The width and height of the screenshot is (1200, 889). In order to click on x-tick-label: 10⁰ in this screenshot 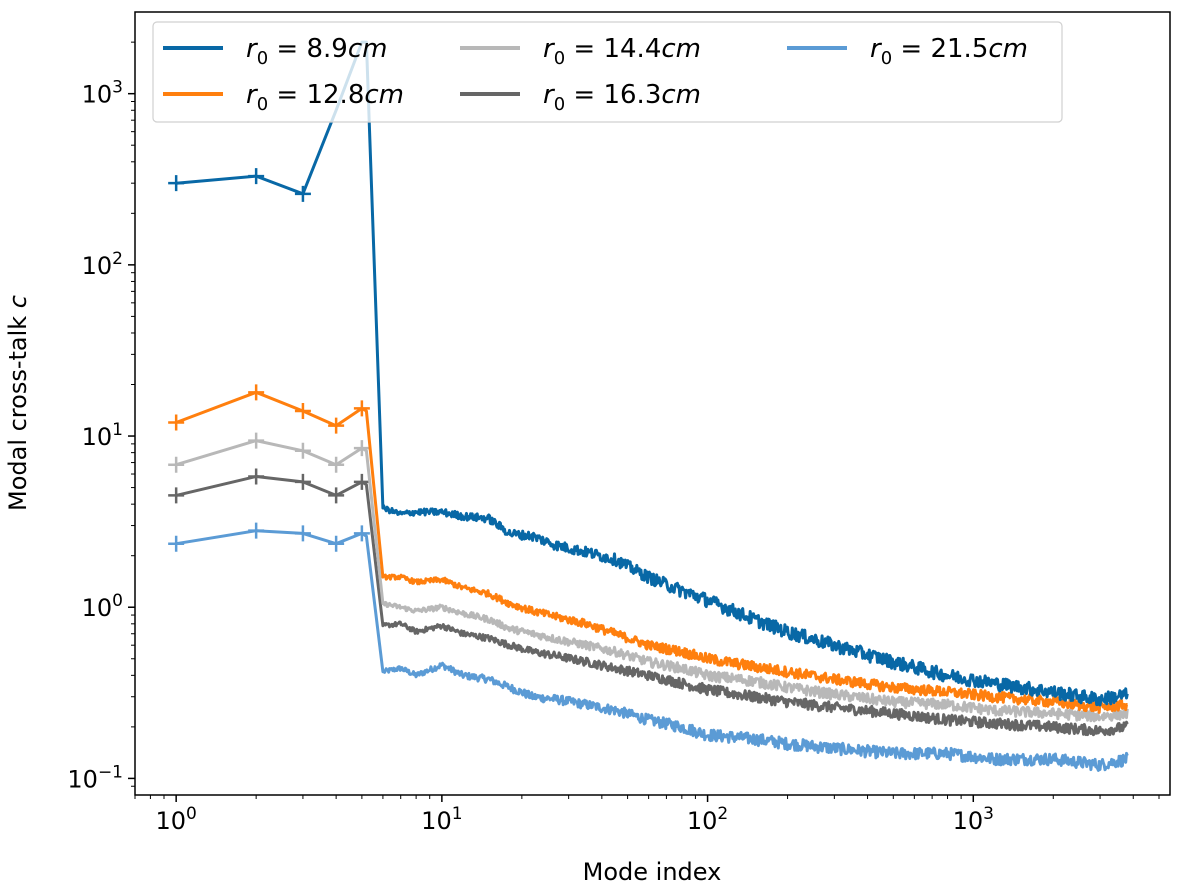, I will do `click(175, 819)`.